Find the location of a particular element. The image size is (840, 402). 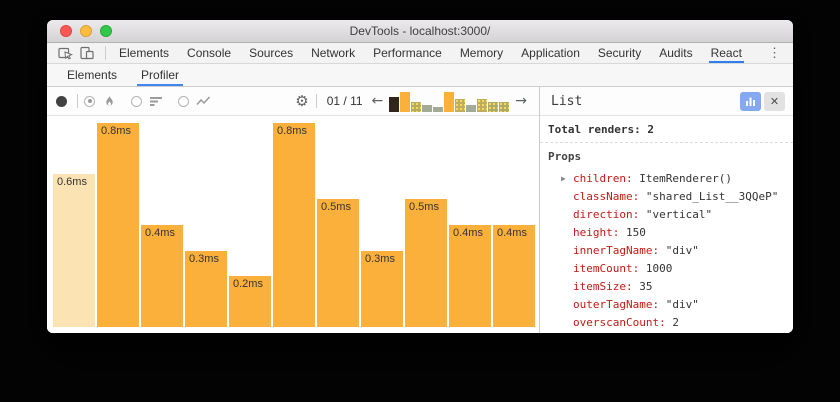

flamegraph-radio is located at coordinates (89, 101).